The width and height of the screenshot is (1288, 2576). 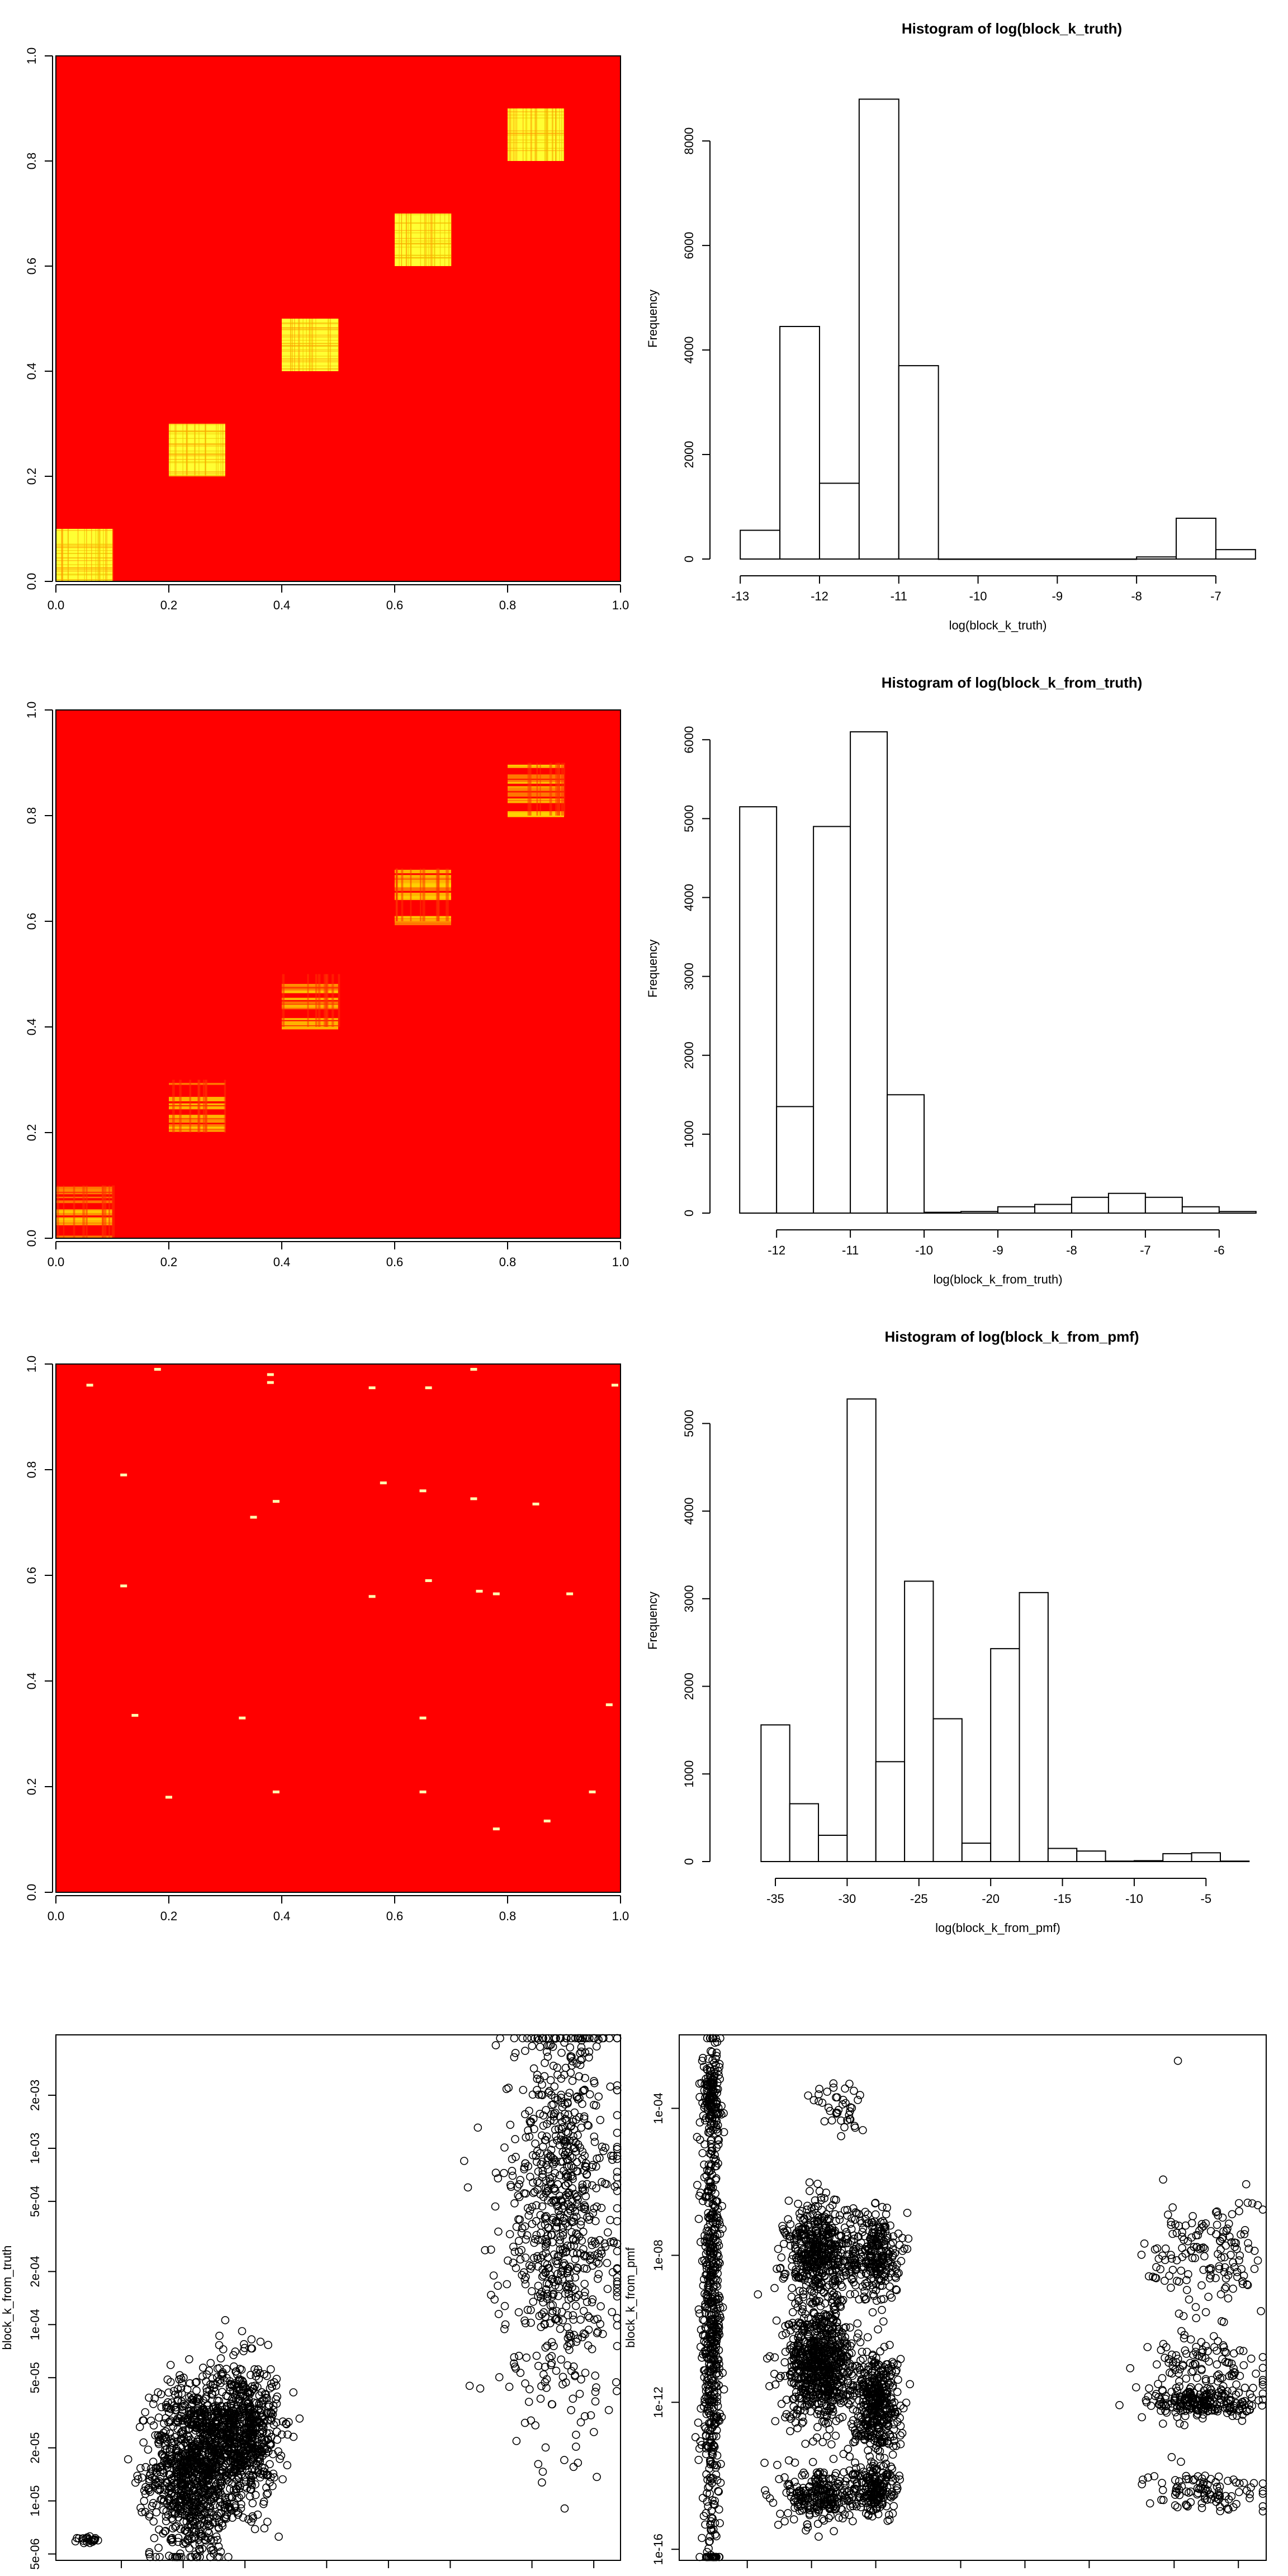 What do you see at coordinates (32, 1238) in the screenshot?
I see `y-tick-label: 0.0` at bounding box center [32, 1238].